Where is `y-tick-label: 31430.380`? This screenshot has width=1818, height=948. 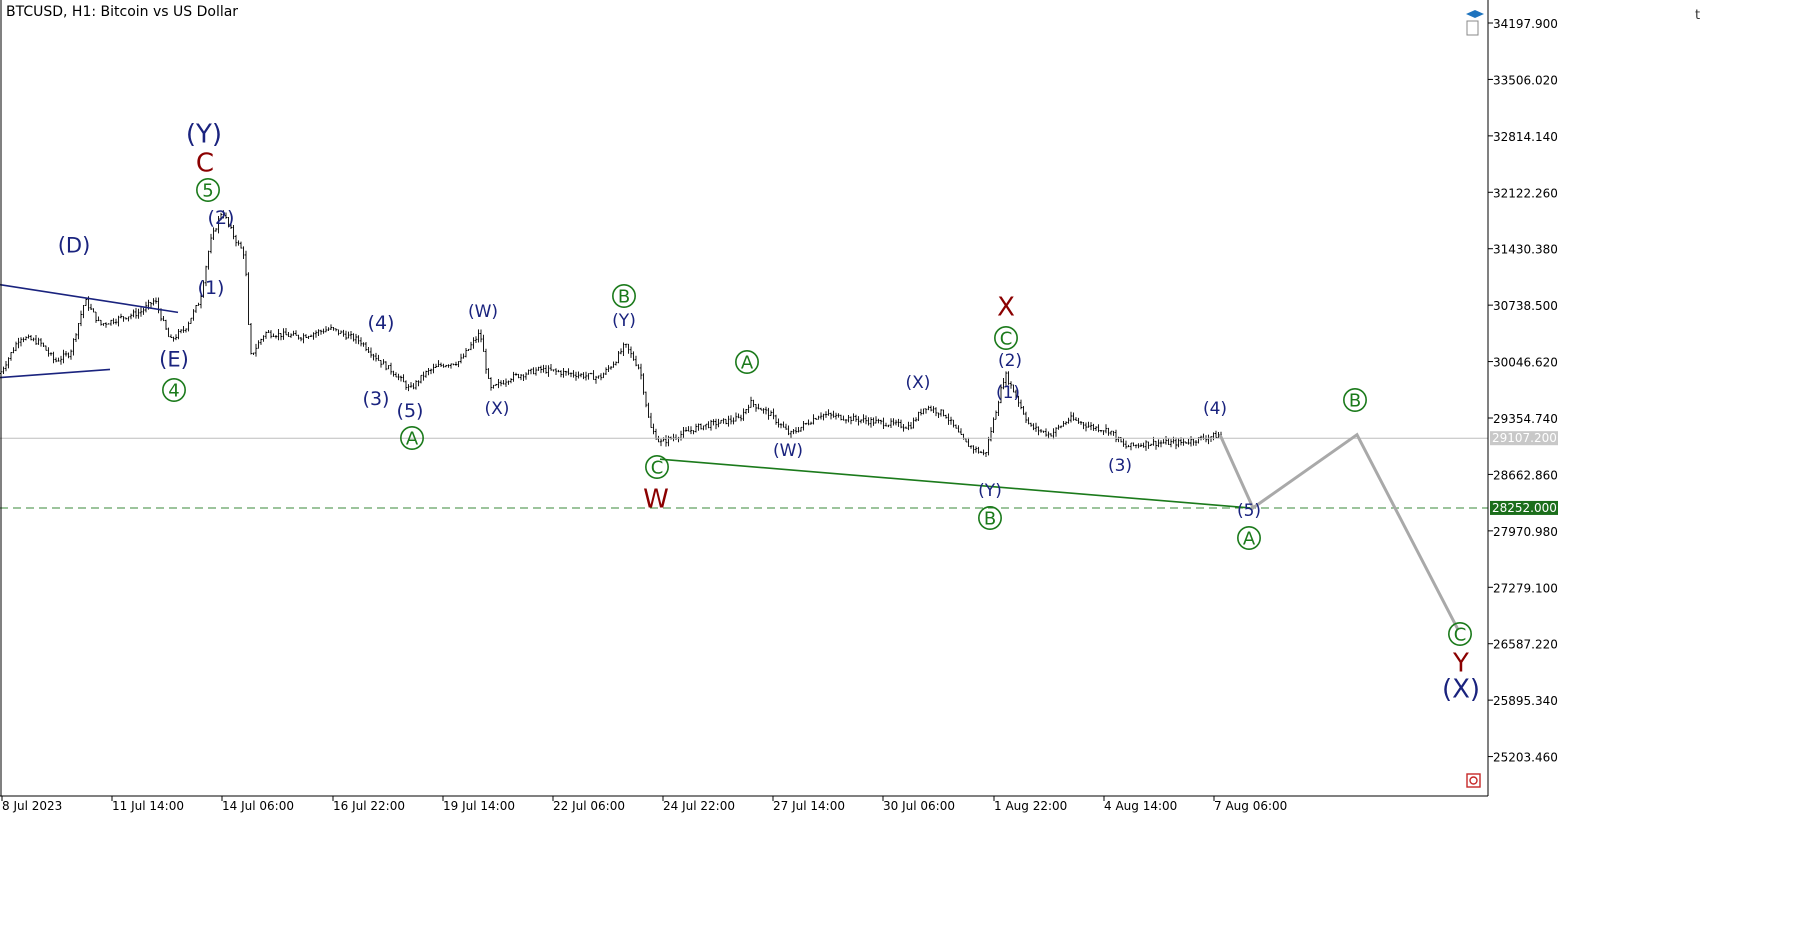 y-tick-label: 31430.380 is located at coordinates (1525, 250).